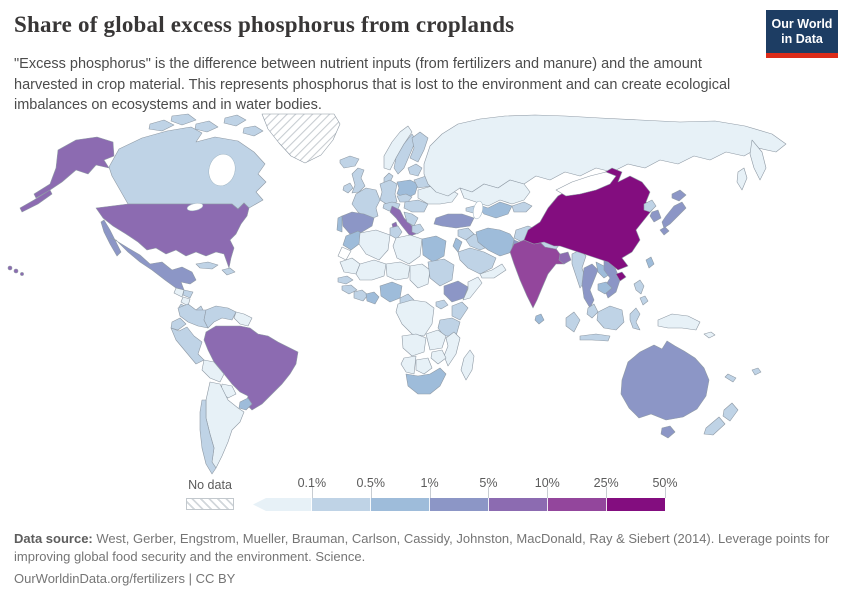 This screenshot has height=600, width=850. I want to click on country-indonesia-java, so click(595, 337).